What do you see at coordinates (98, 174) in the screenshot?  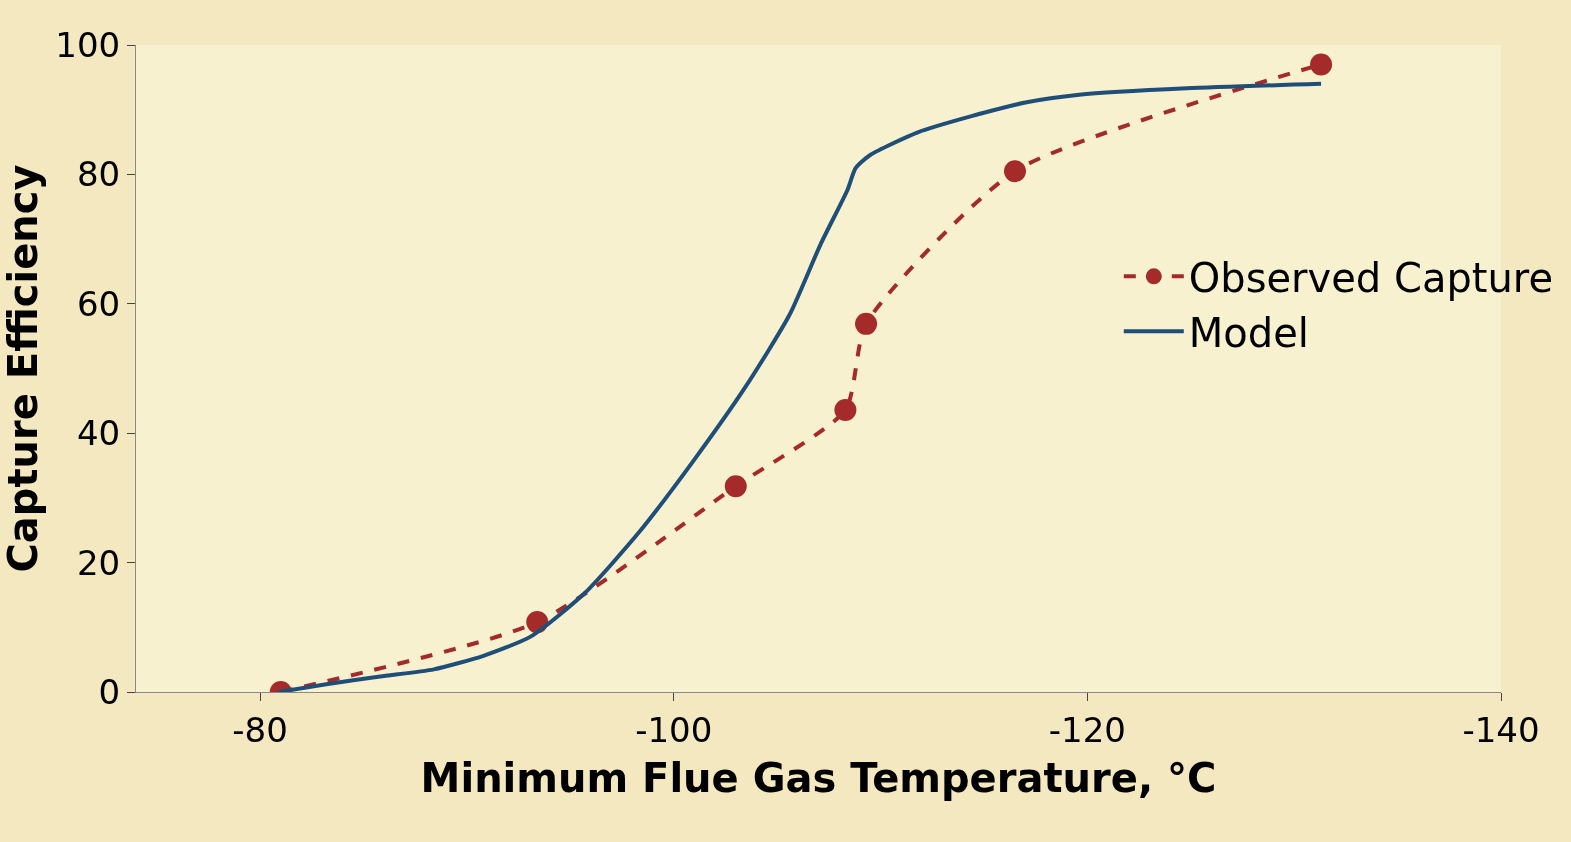 I see `y-tick-label: 80` at bounding box center [98, 174].